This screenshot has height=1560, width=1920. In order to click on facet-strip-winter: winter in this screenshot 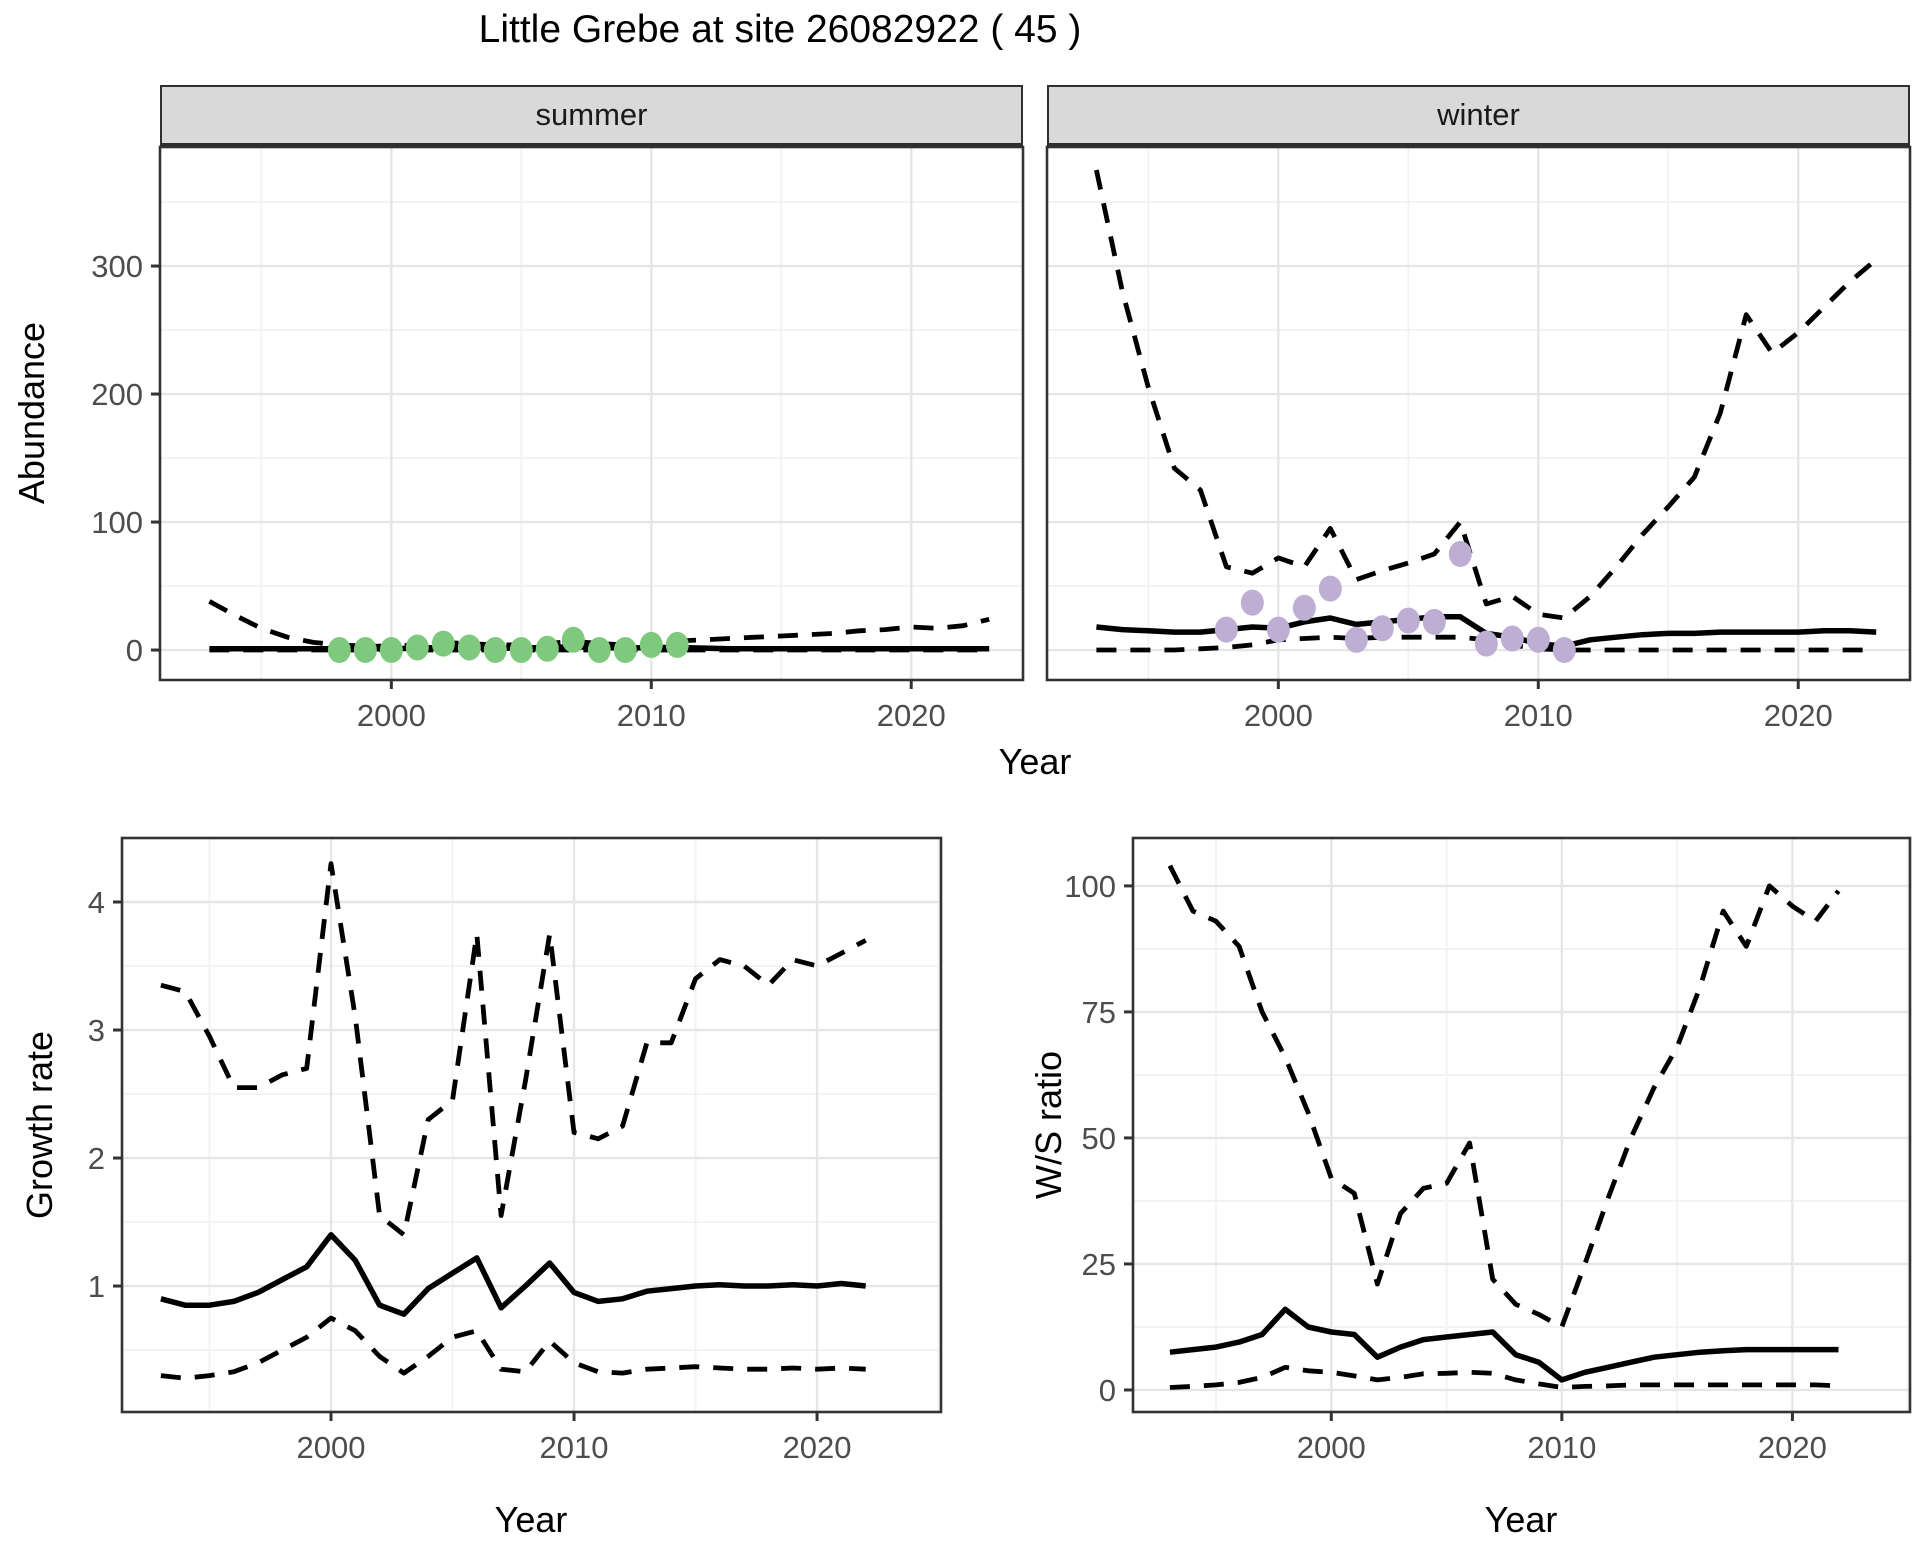, I will do `click(1478, 116)`.